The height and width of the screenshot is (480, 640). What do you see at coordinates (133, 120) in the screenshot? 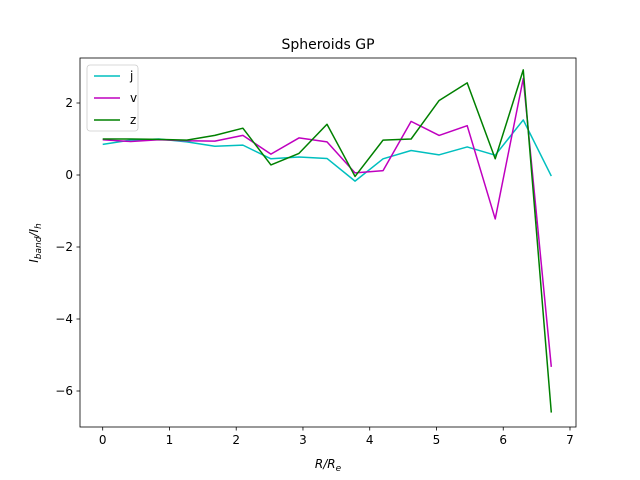
I see `legend-label-z: z` at bounding box center [133, 120].